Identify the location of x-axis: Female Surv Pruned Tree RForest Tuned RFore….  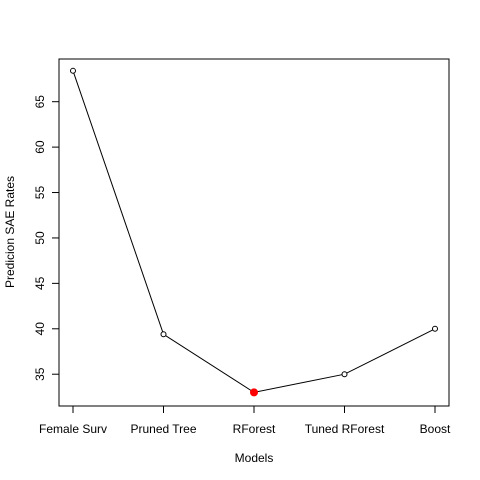
(245, 420).